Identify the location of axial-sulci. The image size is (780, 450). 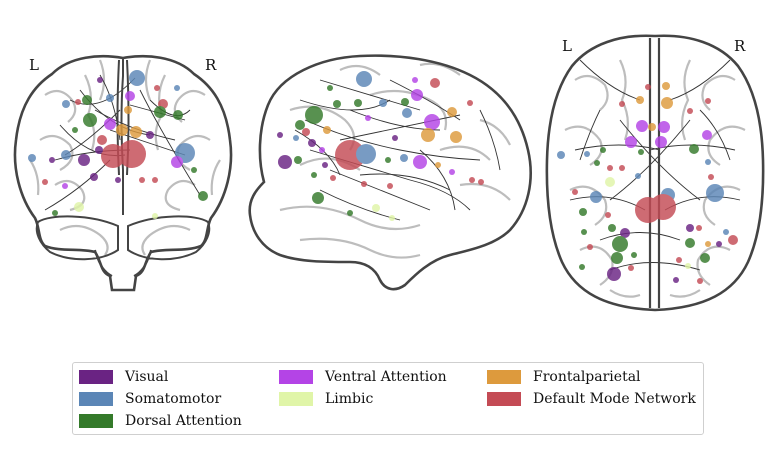
(655, 178).